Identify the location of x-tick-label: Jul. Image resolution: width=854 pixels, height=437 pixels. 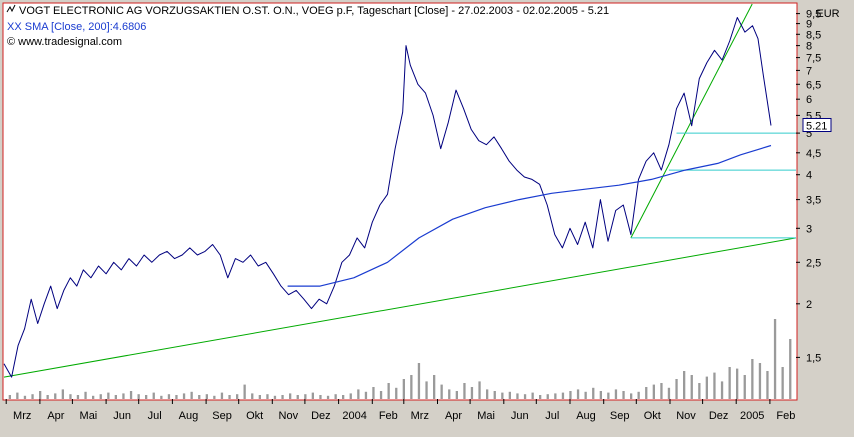
(552, 416).